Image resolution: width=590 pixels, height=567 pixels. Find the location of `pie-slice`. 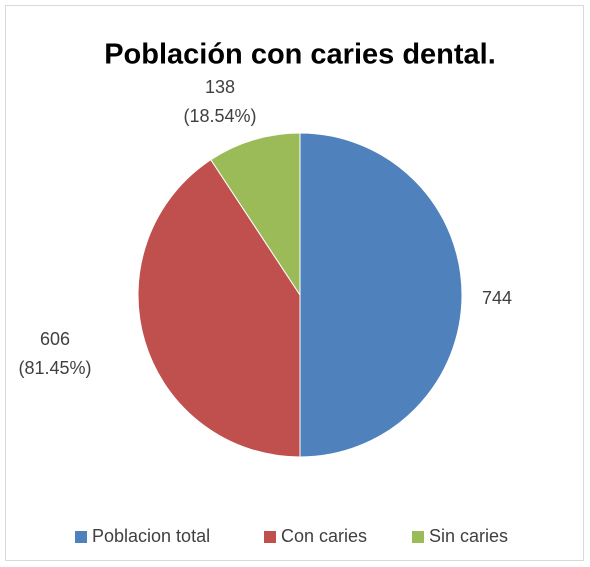

pie-slice is located at coordinates (255, 214).